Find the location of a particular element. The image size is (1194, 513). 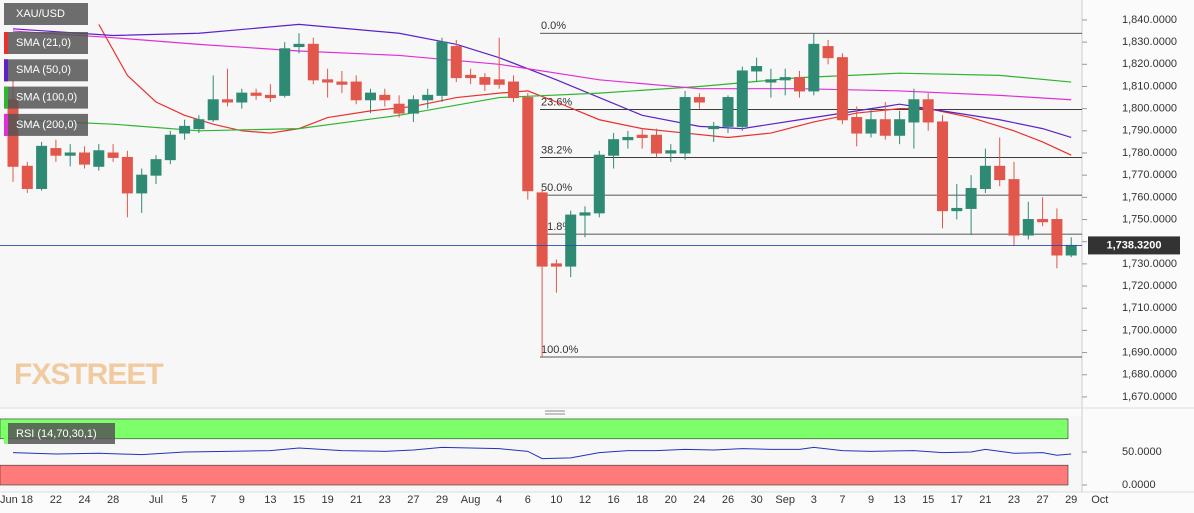

y-tick-label: 1,770.0000 is located at coordinates (1149, 175).